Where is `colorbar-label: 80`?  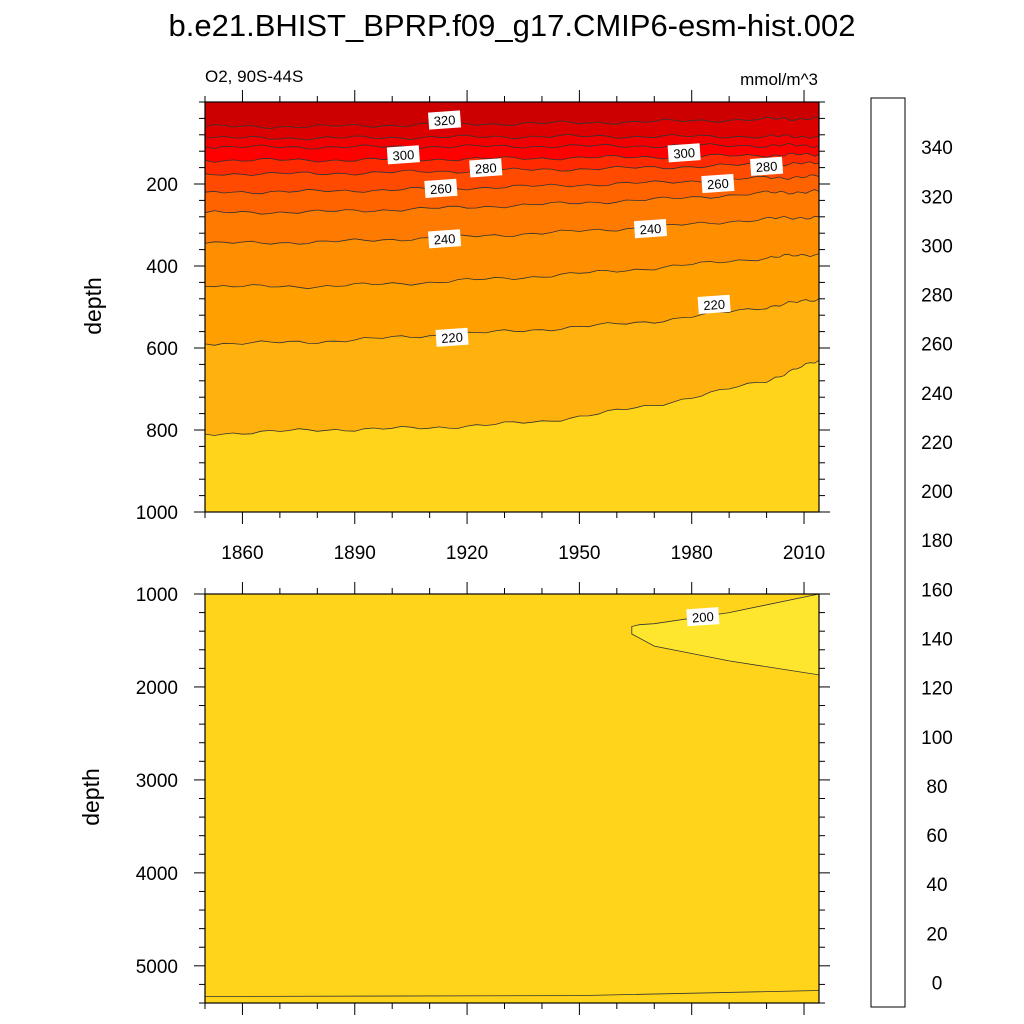
colorbar-label: 80 is located at coordinates (936, 787).